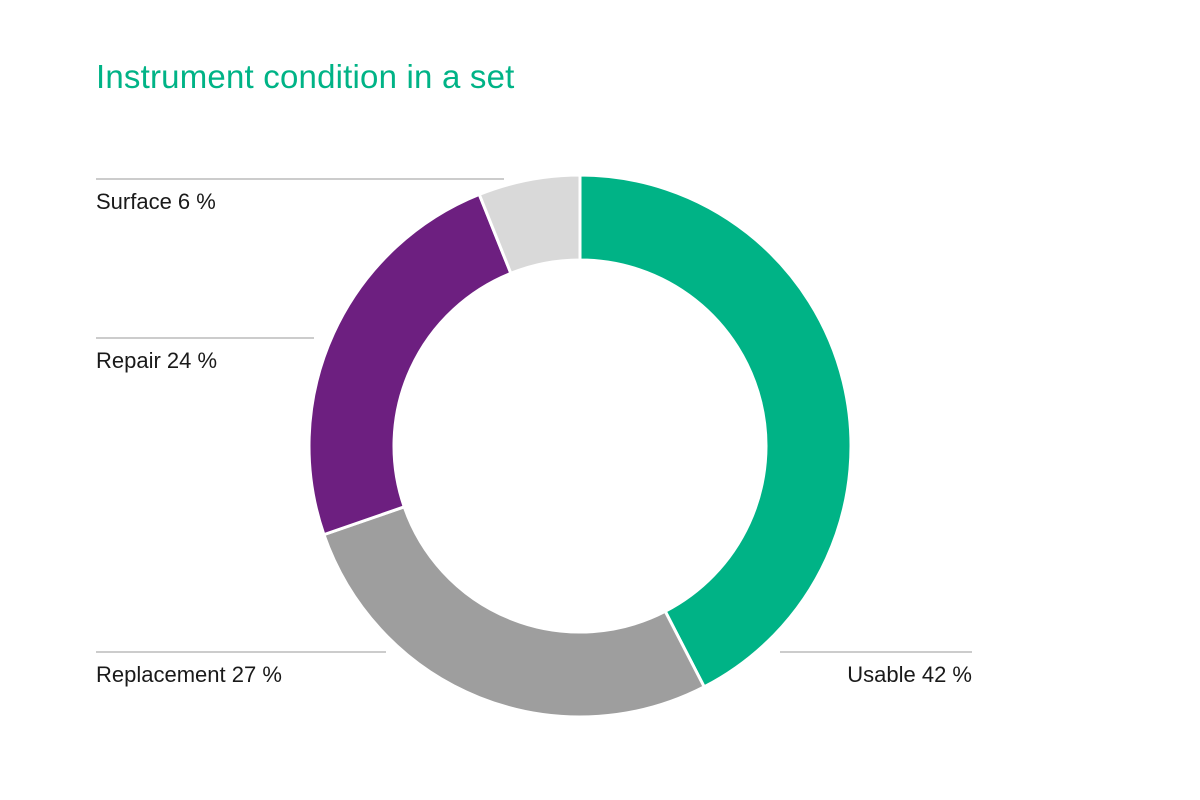 Image resolution: width=1200 pixels, height=800 pixels. Describe the element at coordinates (715, 431) in the screenshot. I see `slice-usable` at that location.